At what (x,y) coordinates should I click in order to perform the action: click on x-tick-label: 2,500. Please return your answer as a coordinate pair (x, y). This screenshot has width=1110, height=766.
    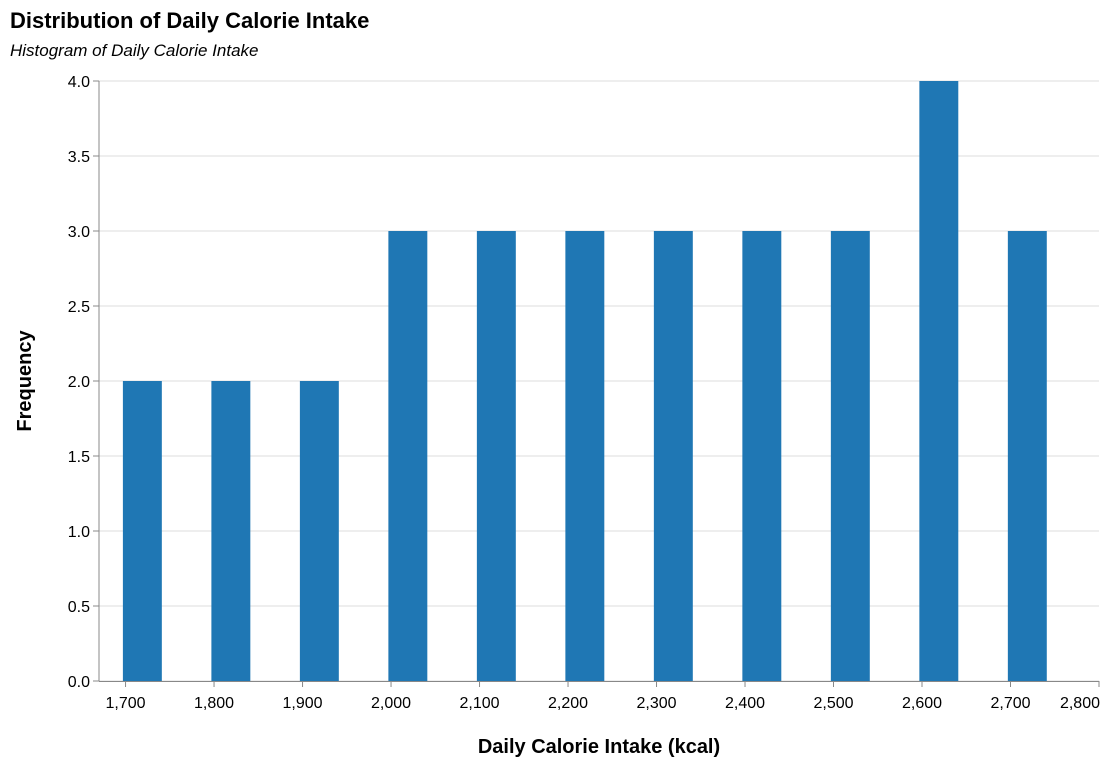
    Looking at the image, I should click on (833, 703).